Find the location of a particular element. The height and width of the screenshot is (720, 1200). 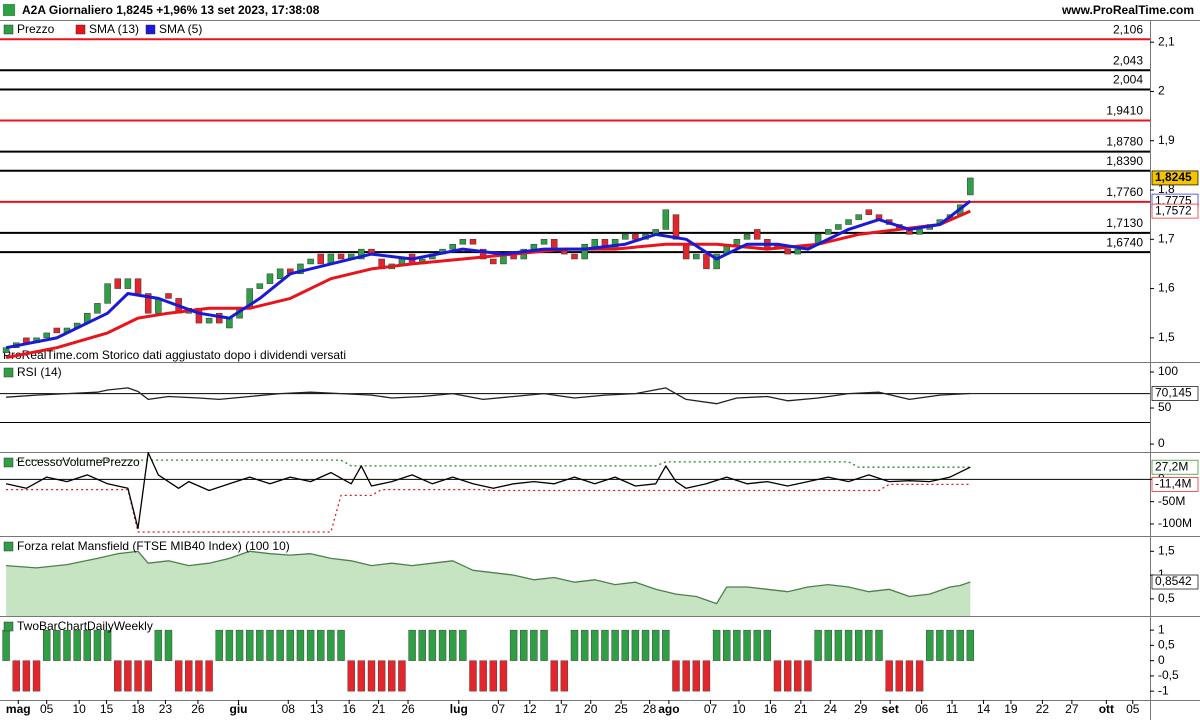

level-label: 1,8780 is located at coordinates (1124, 142).